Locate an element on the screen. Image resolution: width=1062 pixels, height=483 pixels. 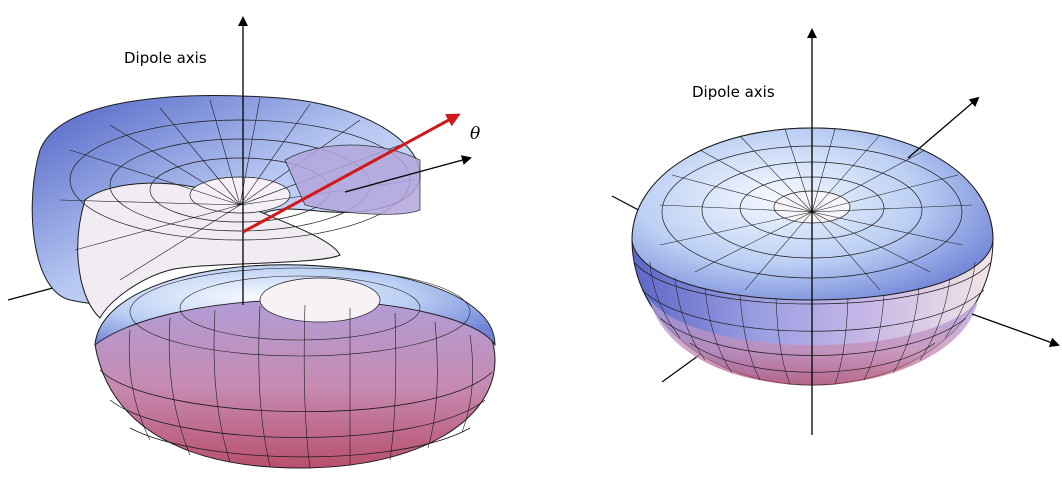
theta-direction-arrow is located at coordinates (351, 173).